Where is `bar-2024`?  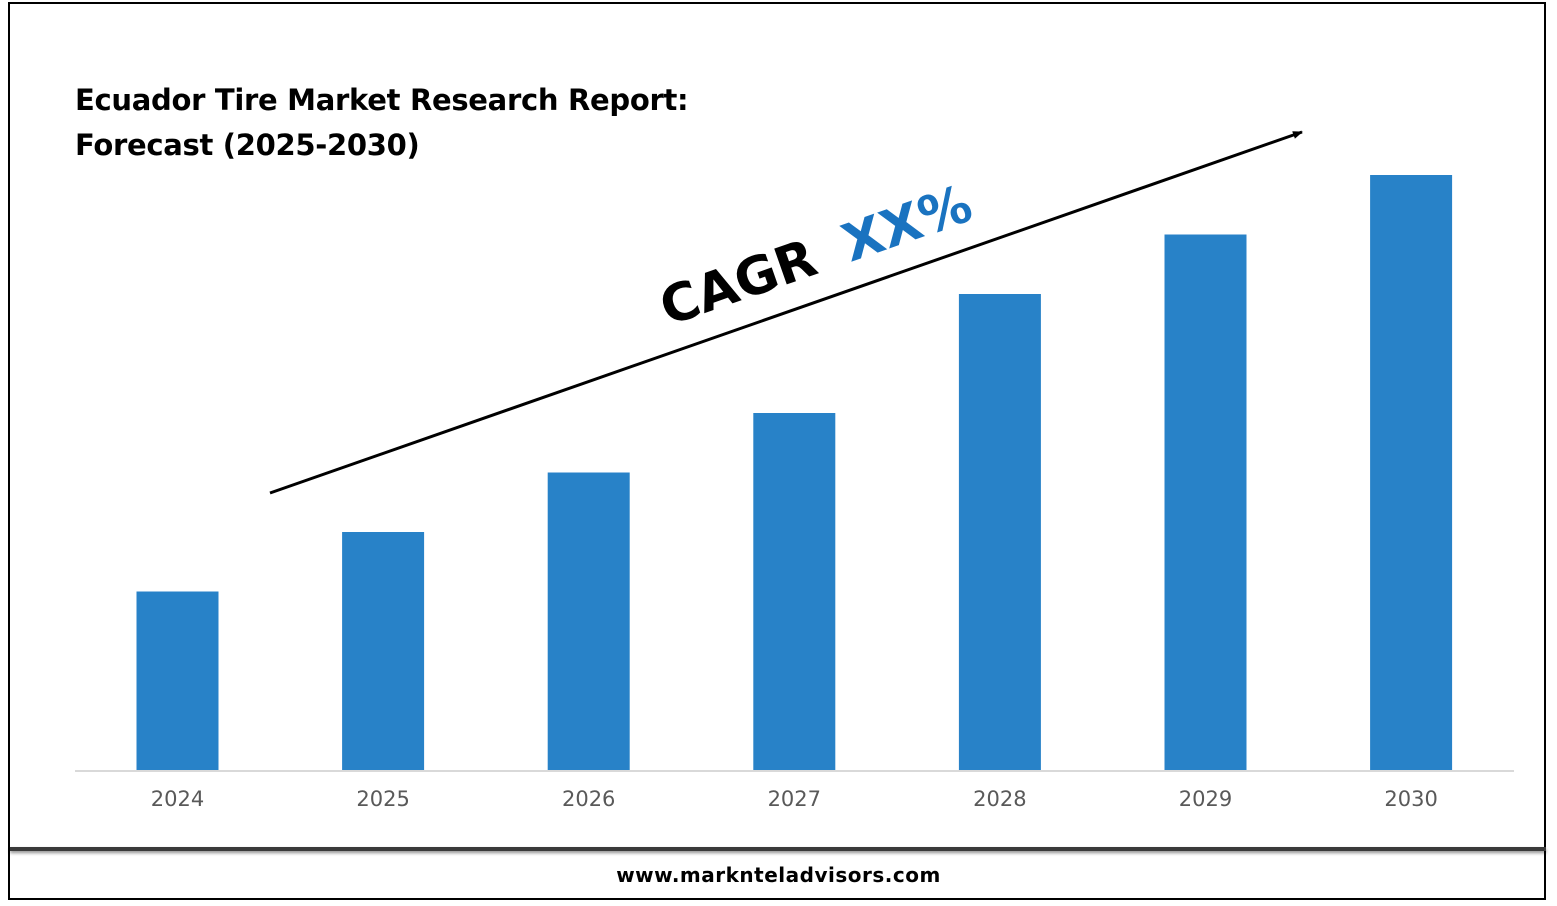 bar-2024 is located at coordinates (177, 680).